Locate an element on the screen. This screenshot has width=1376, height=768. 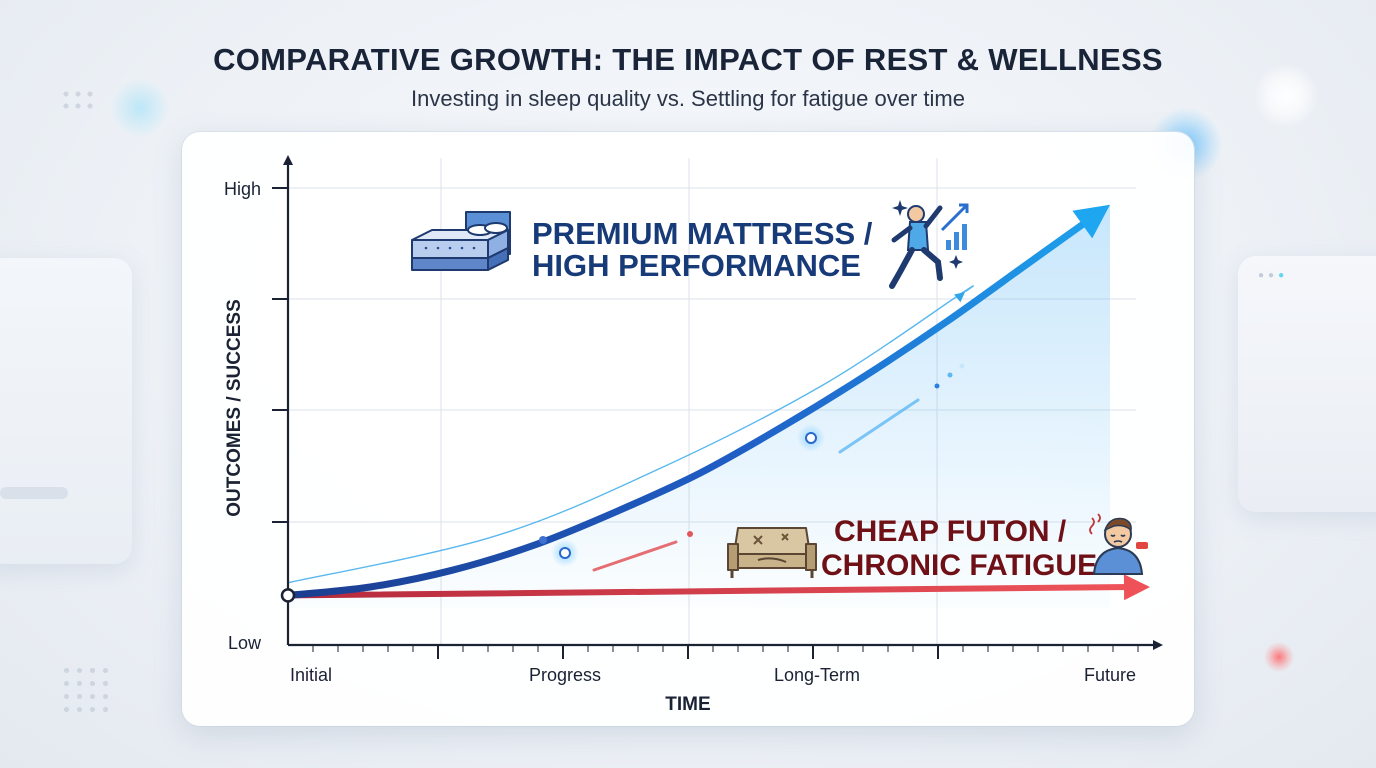
premium-secondary-arrowhead is located at coordinates (959, 297).